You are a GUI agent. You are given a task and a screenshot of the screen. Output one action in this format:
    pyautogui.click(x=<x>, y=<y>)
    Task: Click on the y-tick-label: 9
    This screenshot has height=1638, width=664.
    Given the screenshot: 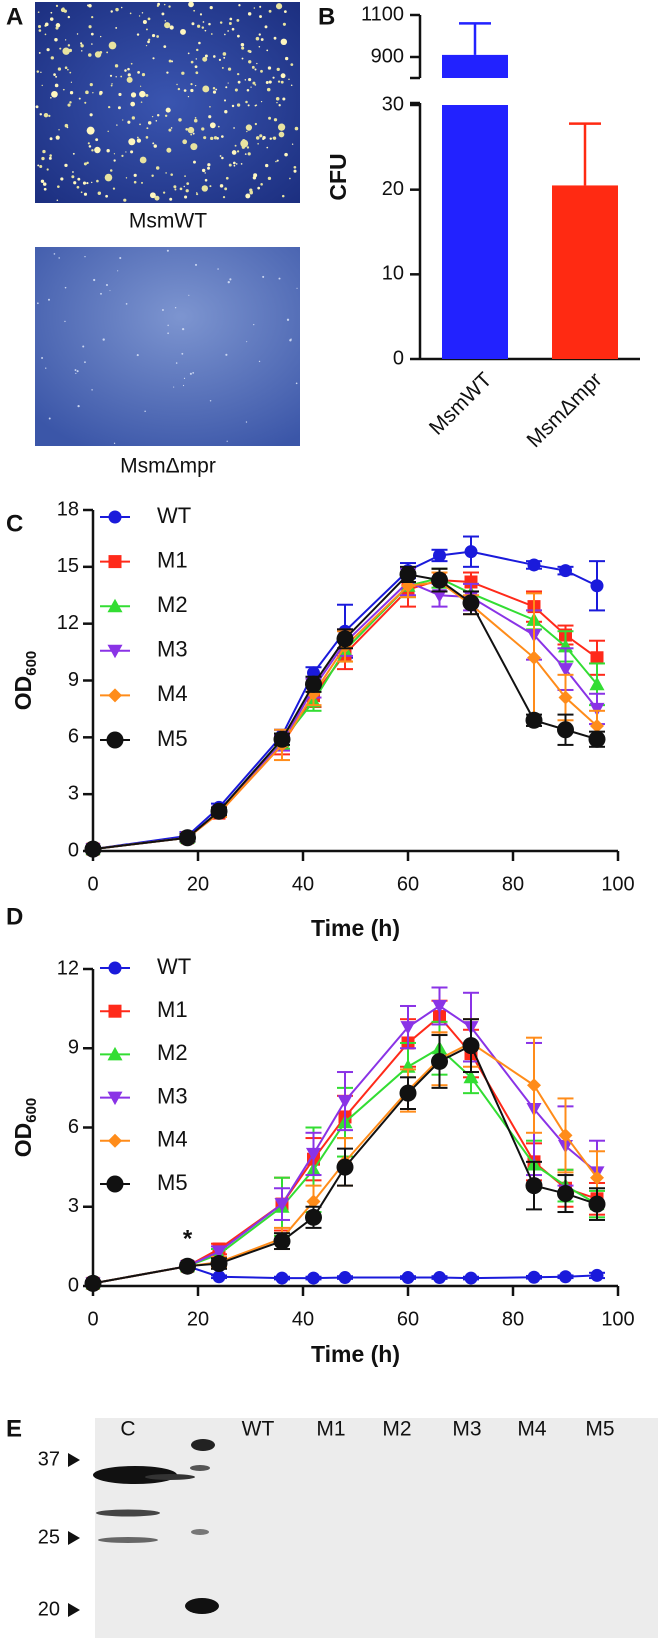 What is the action you would take?
    pyautogui.click(x=73, y=1048)
    